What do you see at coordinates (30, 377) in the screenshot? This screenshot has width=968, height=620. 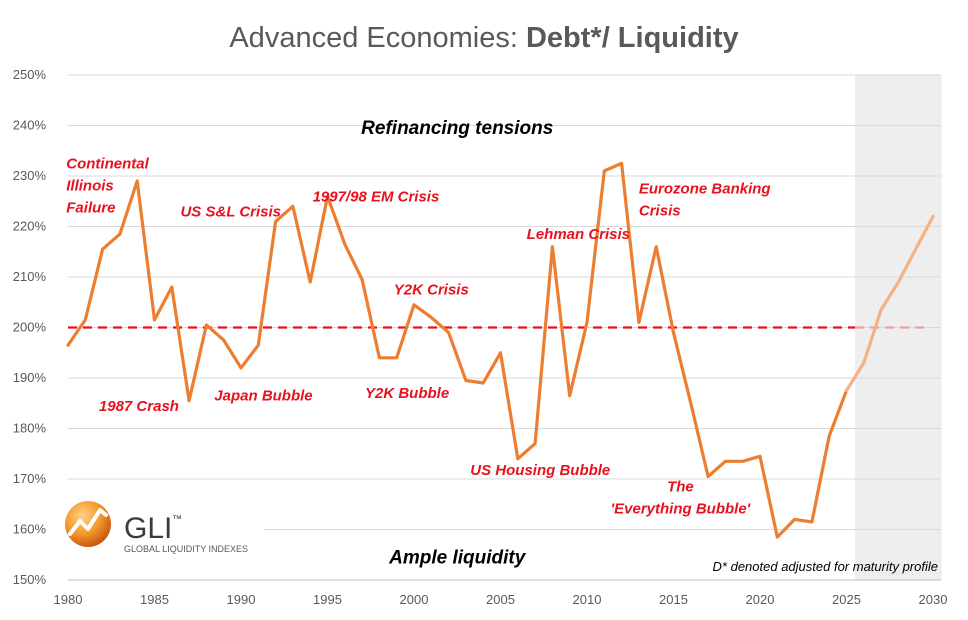 I see `y-tick-label: 190%` at bounding box center [30, 377].